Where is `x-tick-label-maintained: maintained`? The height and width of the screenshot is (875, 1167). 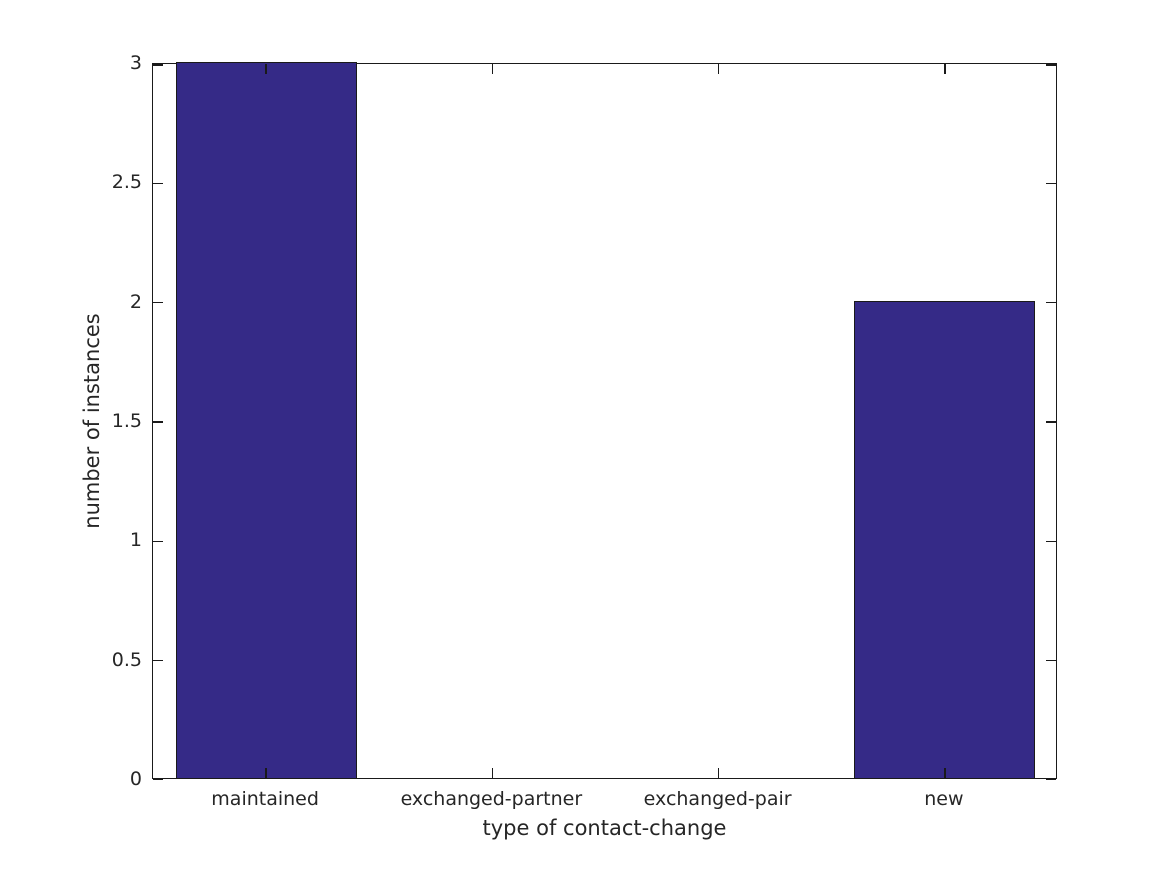 x-tick-label-maintained: maintained is located at coordinates (265, 799).